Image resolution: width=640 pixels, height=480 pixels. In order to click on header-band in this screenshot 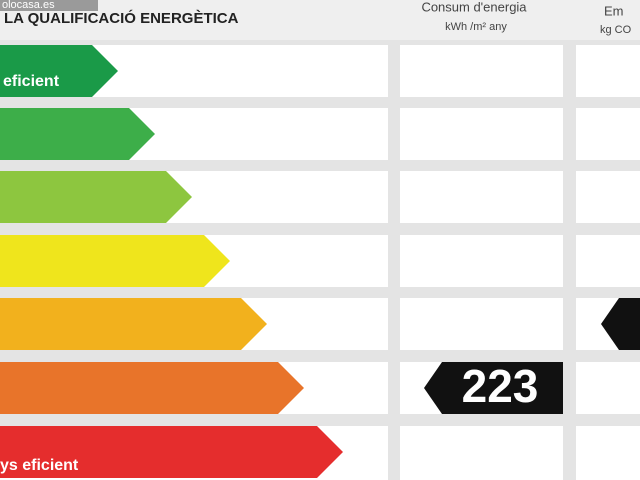, I will do `click(320, 20)`.